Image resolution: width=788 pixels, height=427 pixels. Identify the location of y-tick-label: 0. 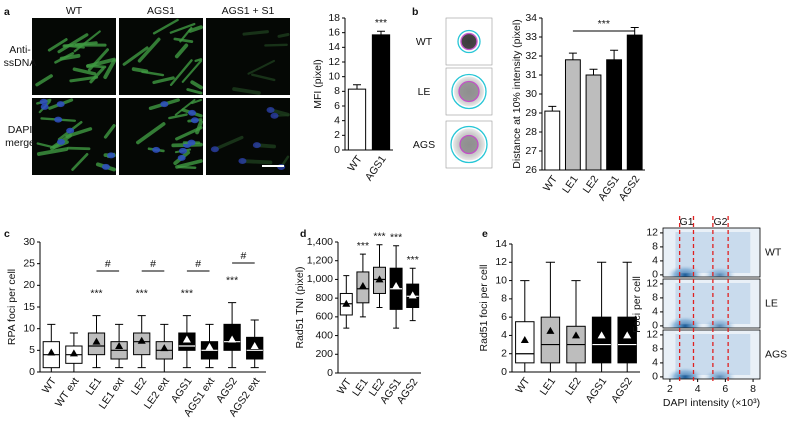
(655, 275).